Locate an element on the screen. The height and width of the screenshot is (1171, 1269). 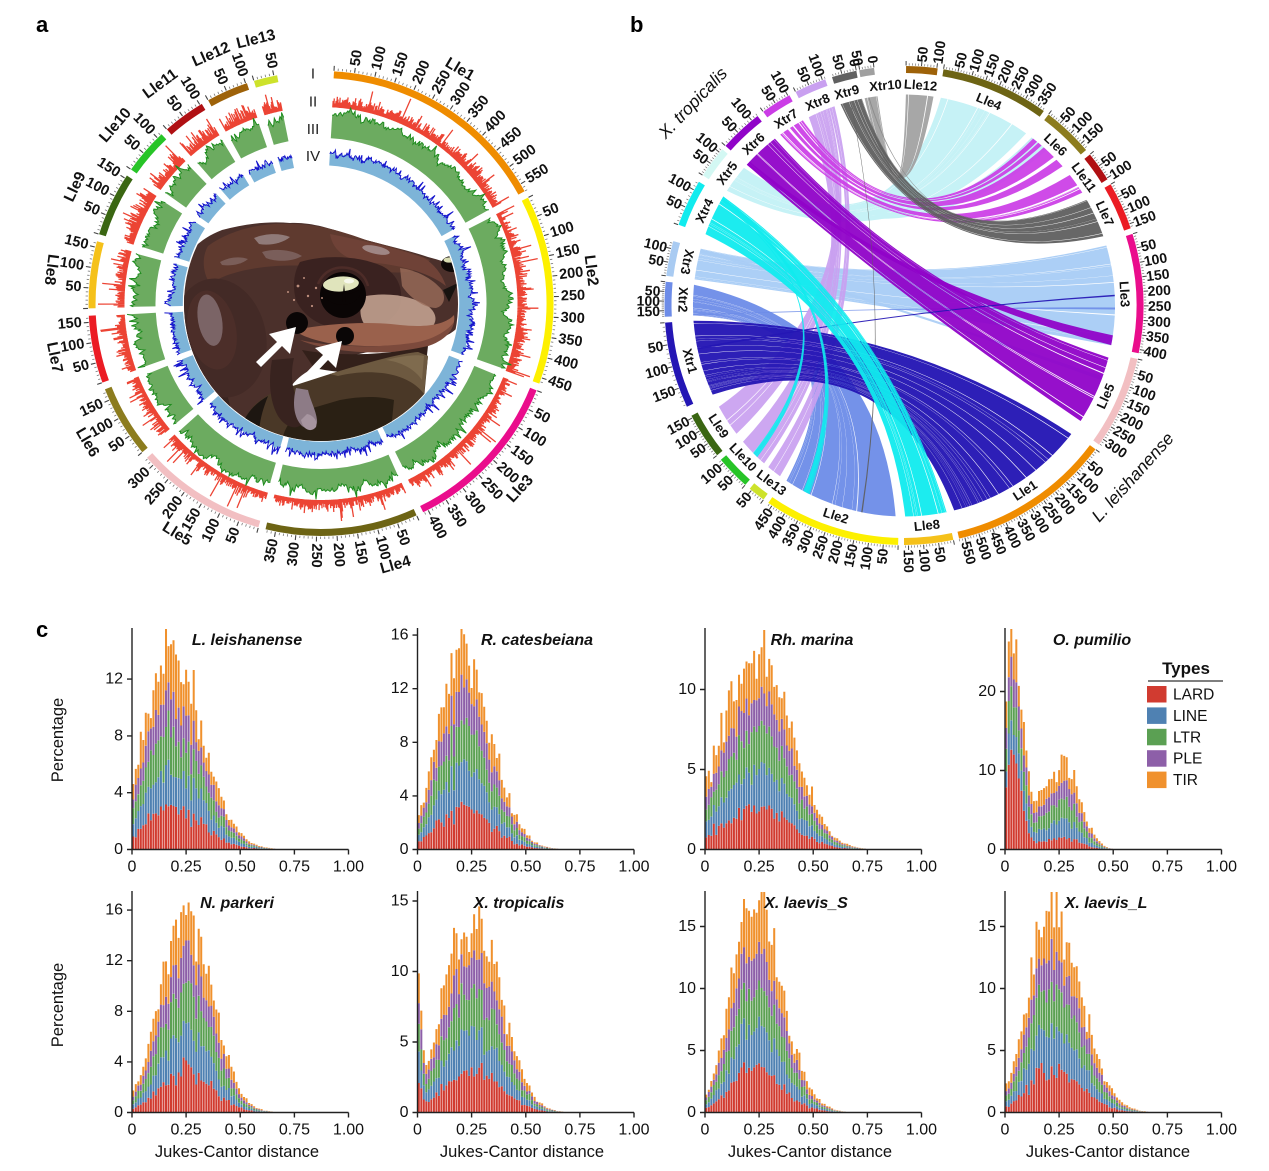
svg-text: Lle7 is located at coordinates (54, 358).